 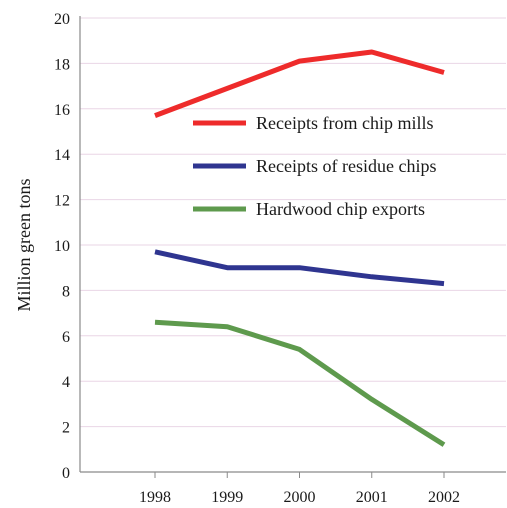 I want to click on y-tick-label-12: 12, so click(x=62, y=201).